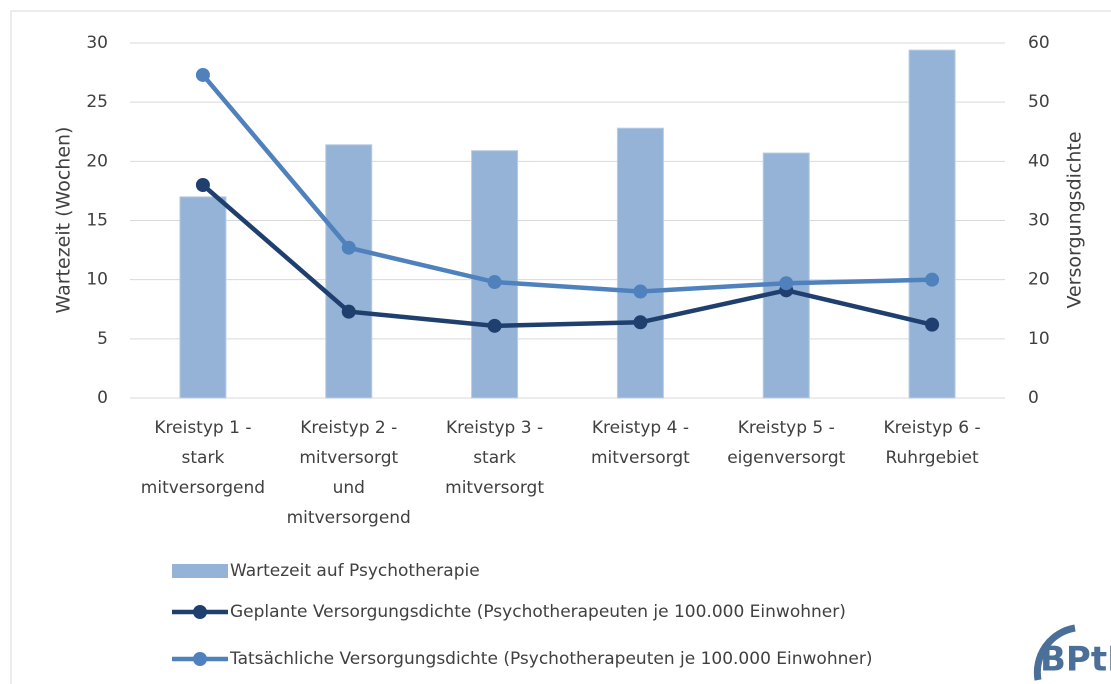 Image resolution: width=1111 pixels, height=684 pixels. What do you see at coordinates (1054, 652) in the screenshot?
I see `logo-arc` at bounding box center [1054, 652].